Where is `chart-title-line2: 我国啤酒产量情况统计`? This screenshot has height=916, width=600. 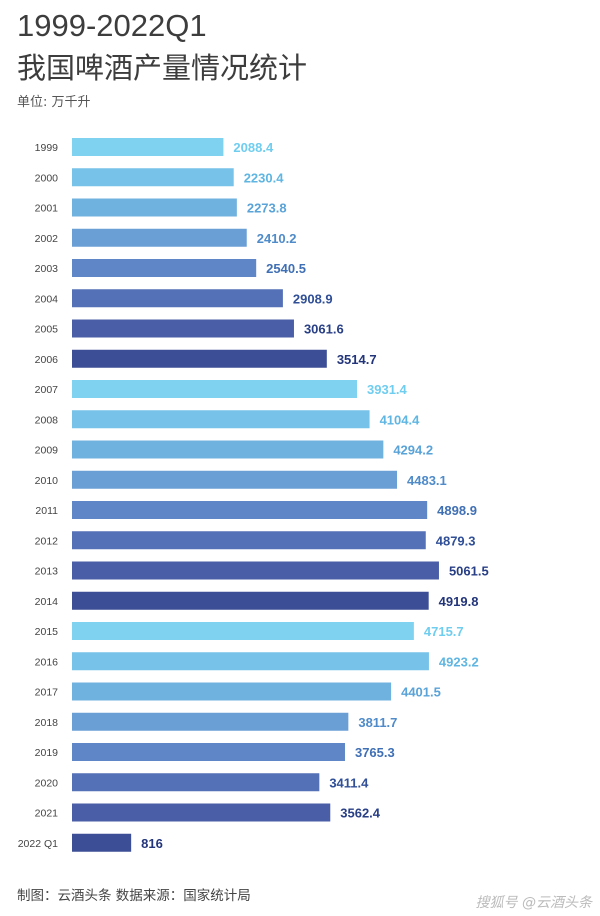 chart-title-line2: 我国啤酒产量情况统计 is located at coordinates (162, 68).